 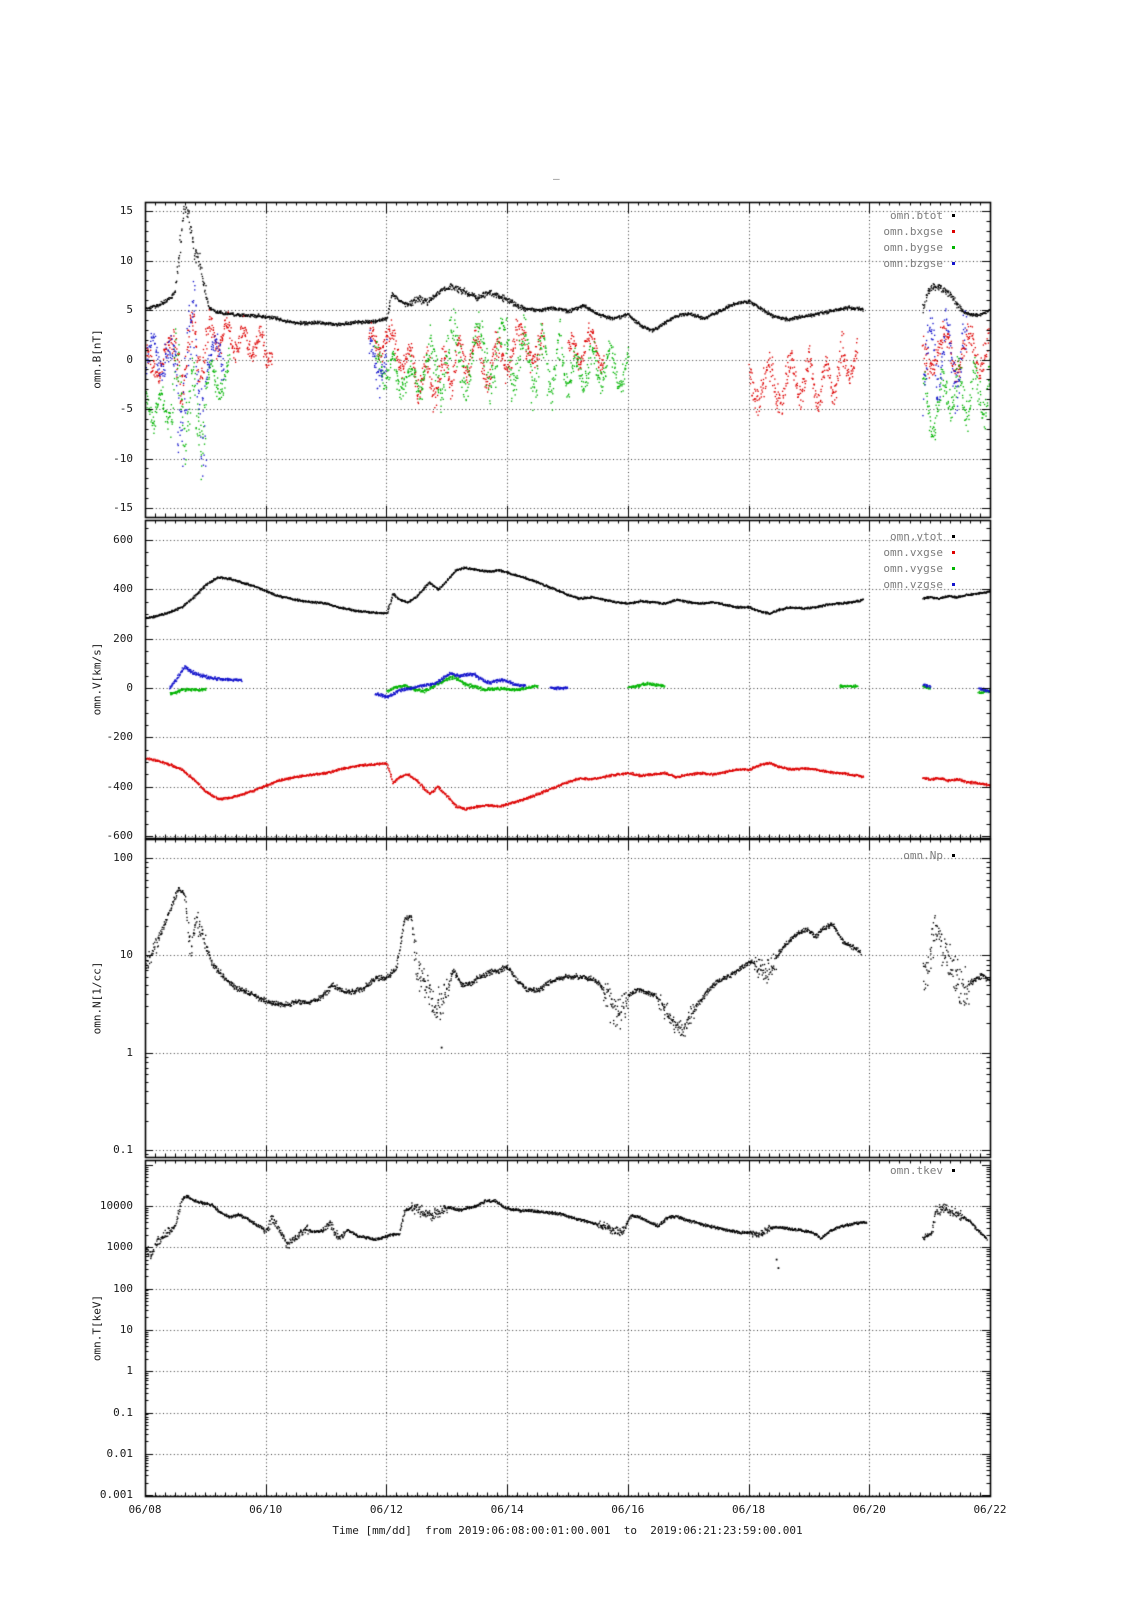 What do you see at coordinates (116, 1495) in the screenshot?
I see `y-tick-label: 0.001` at bounding box center [116, 1495].